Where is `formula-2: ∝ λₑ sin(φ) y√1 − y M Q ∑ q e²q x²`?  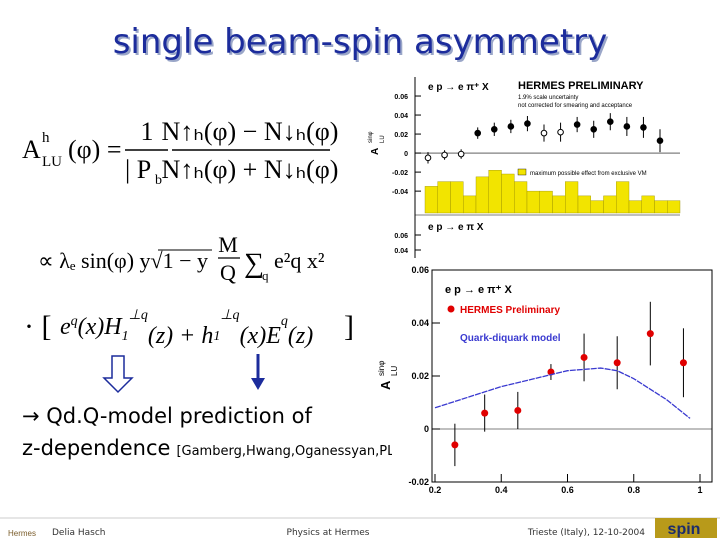 formula-2: ∝ λₑ sin(φ) y√1 − y M Q ∑ q e²q x² is located at coordinates (181, 258).